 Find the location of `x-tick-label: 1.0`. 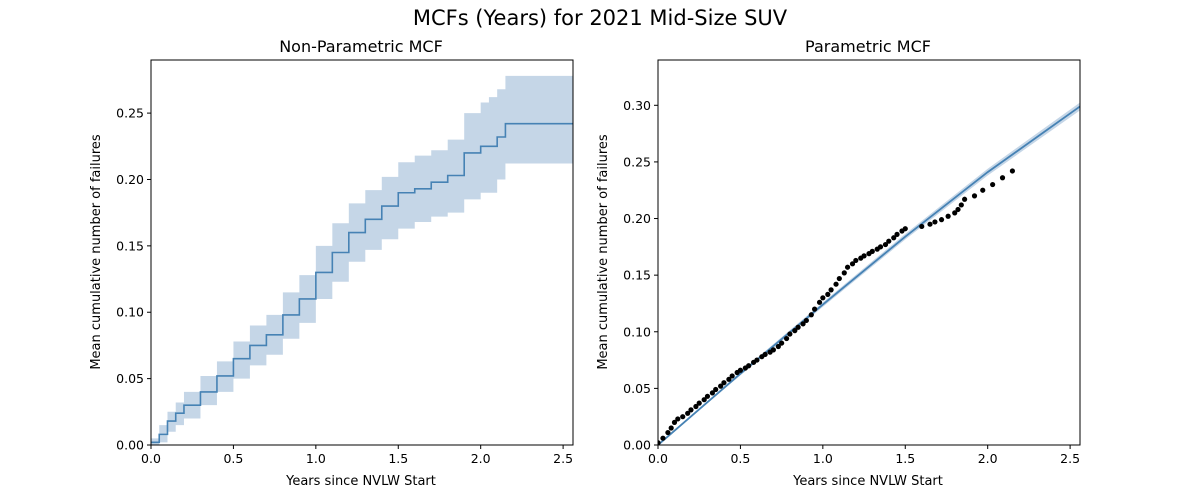

x-tick-label: 1.0 is located at coordinates (823, 458).